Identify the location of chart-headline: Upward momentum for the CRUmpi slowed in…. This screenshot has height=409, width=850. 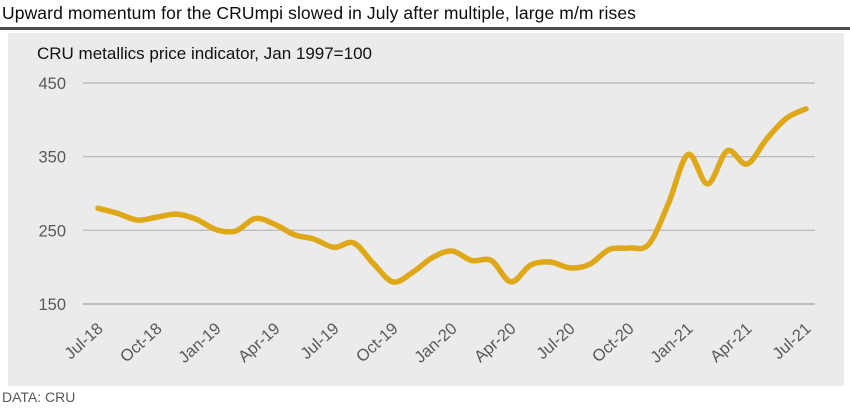
(319, 13).